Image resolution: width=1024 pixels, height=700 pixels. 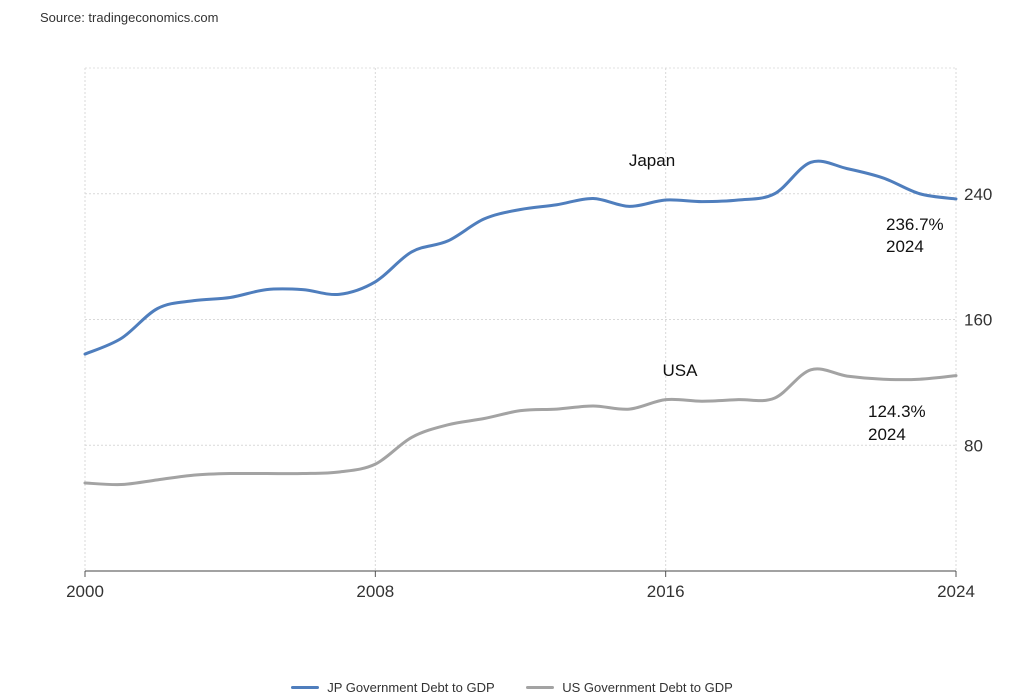 What do you see at coordinates (956, 591) in the screenshot?
I see `x-tick-label: 2024` at bounding box center [956, 591].